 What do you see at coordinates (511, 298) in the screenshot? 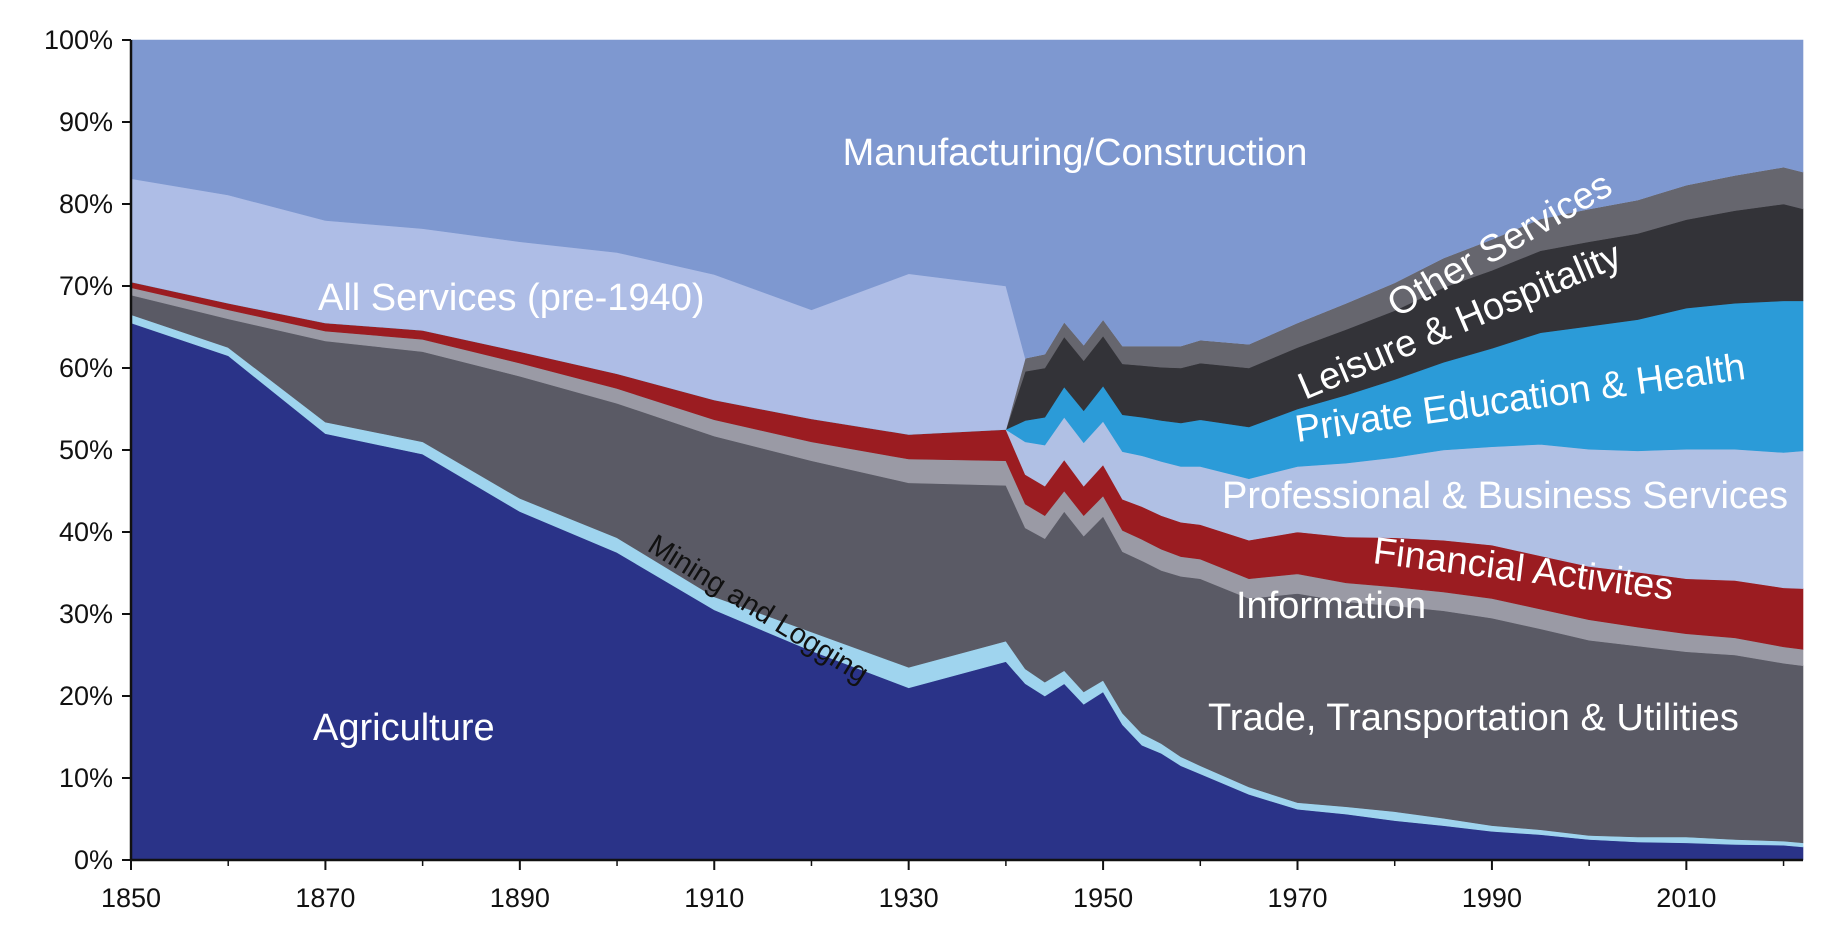
I see `label-all-services-pre-1940: All Services (pre-1940)` at bounding box center [511, 298].